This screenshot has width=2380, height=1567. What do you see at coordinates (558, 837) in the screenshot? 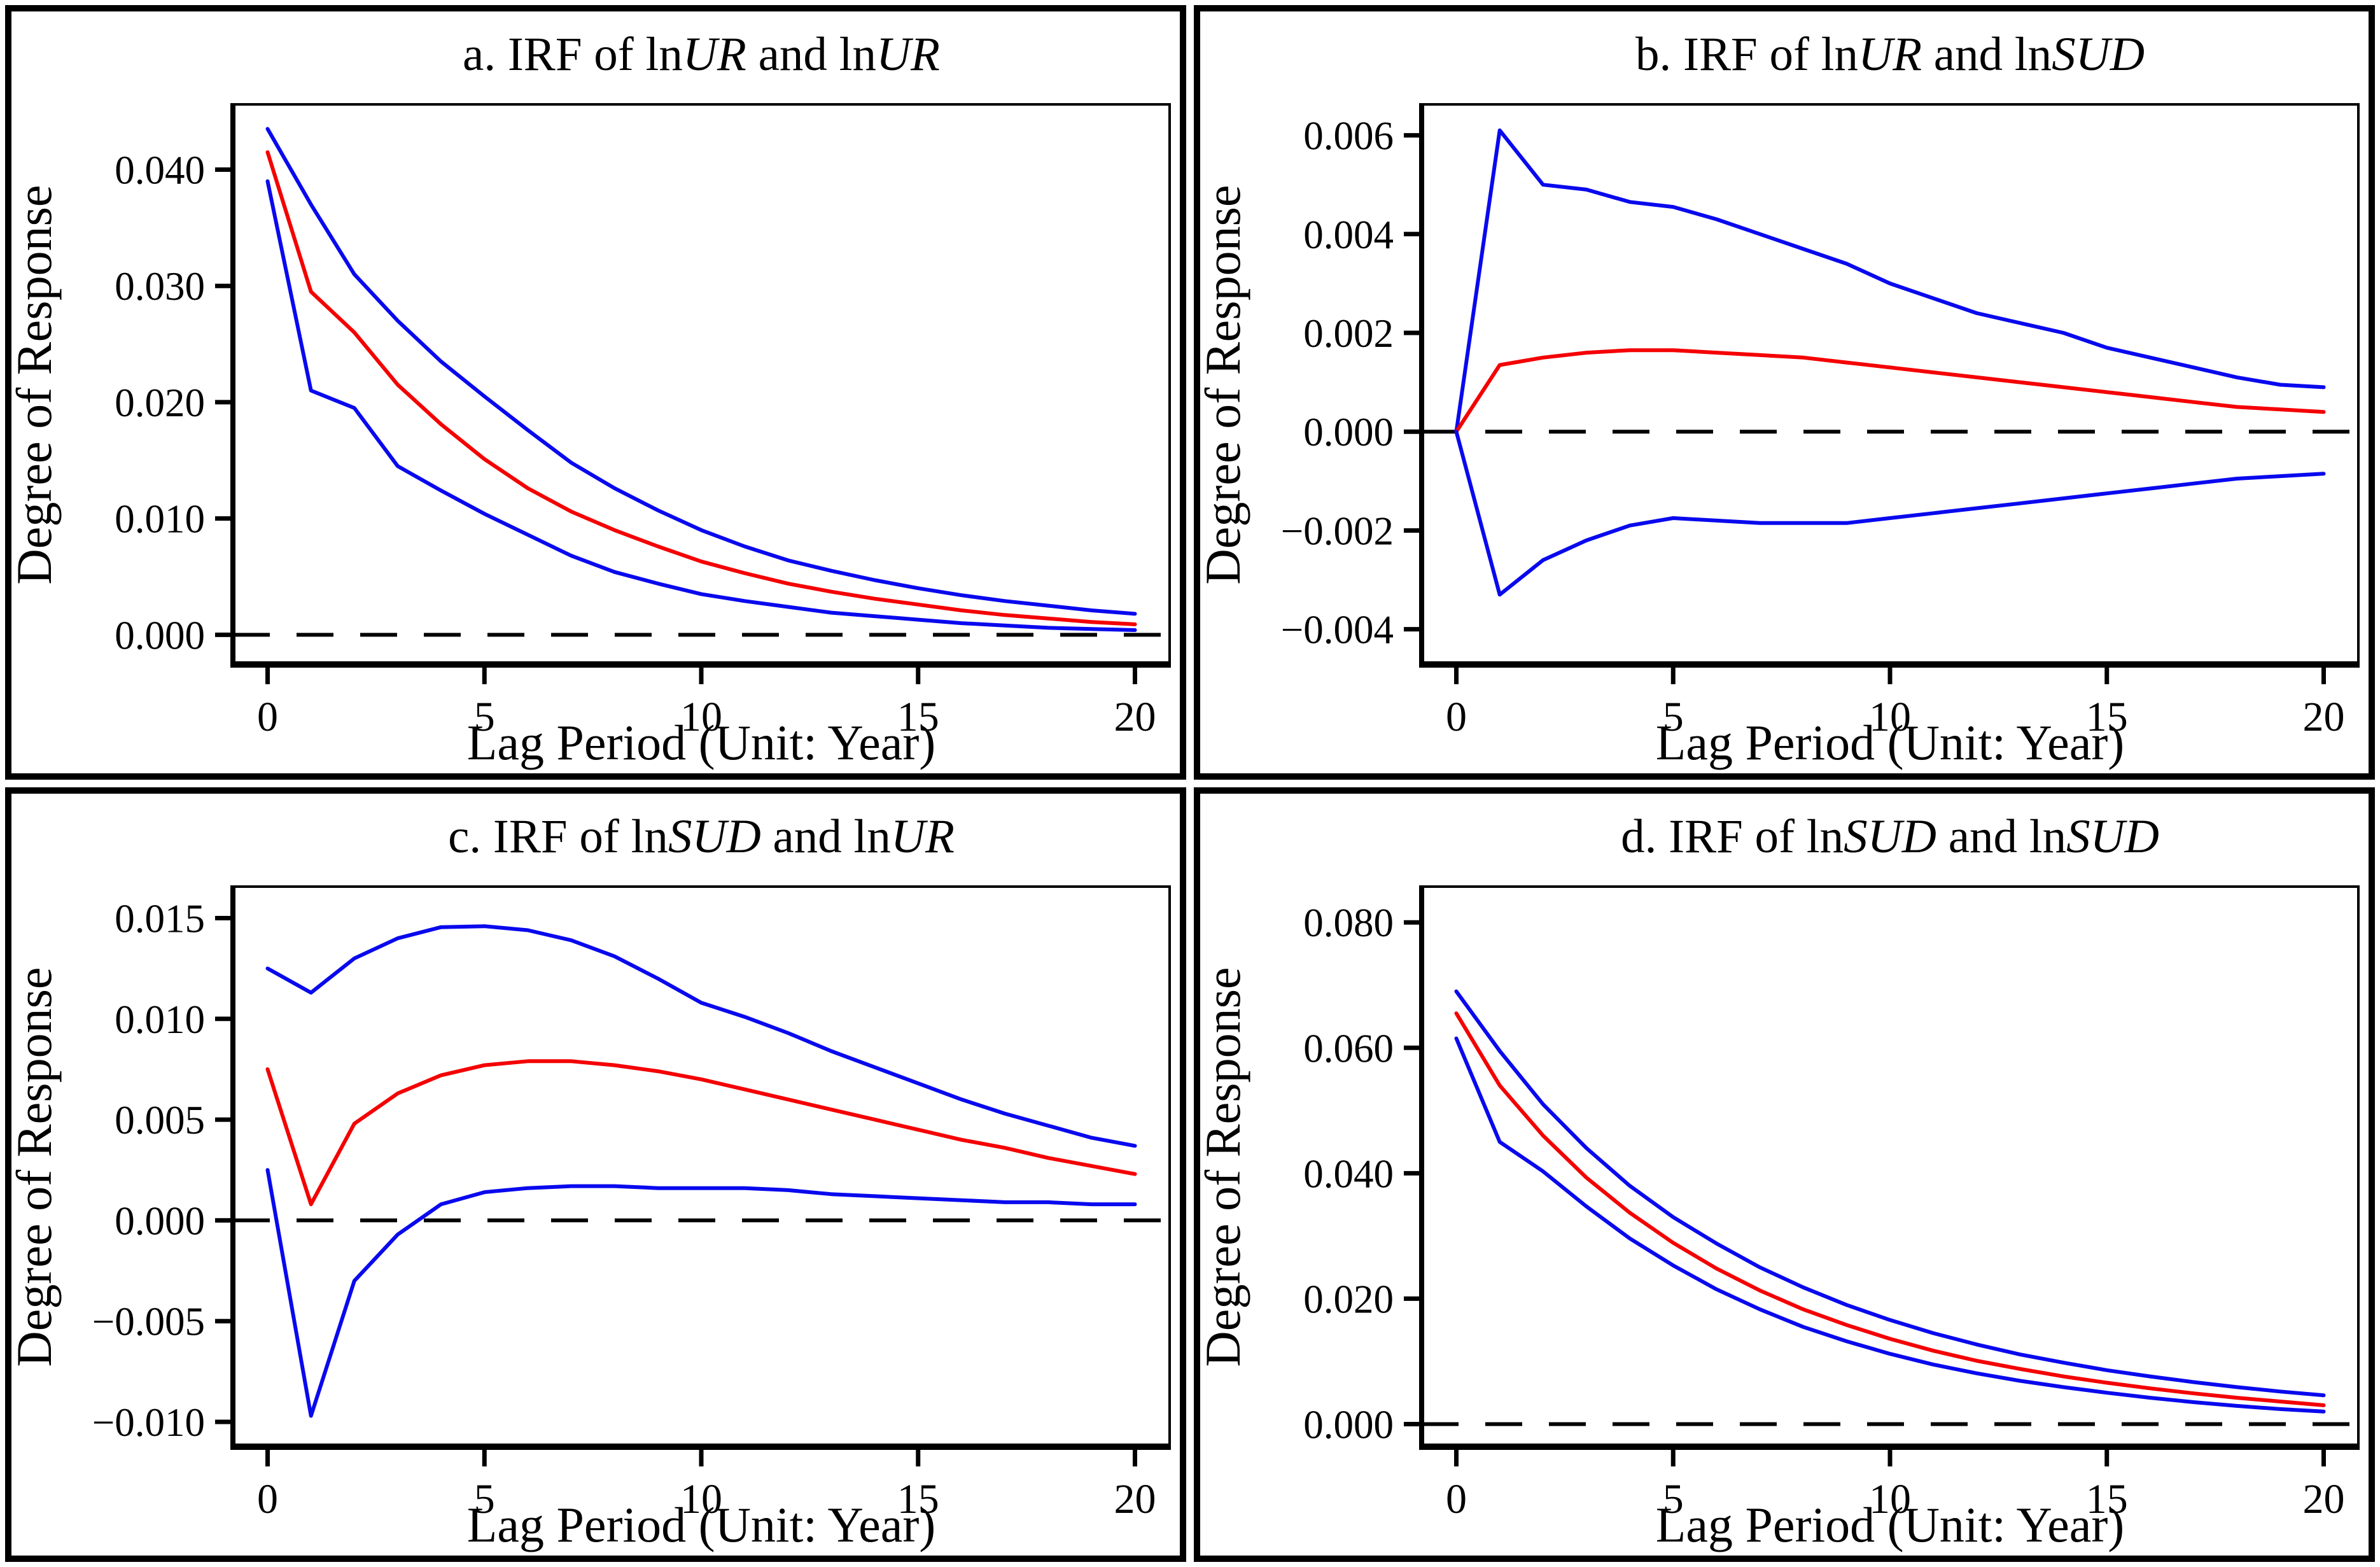
I see `chart-title-segment: c. IRF of ln` at bounding box center [558, 837].